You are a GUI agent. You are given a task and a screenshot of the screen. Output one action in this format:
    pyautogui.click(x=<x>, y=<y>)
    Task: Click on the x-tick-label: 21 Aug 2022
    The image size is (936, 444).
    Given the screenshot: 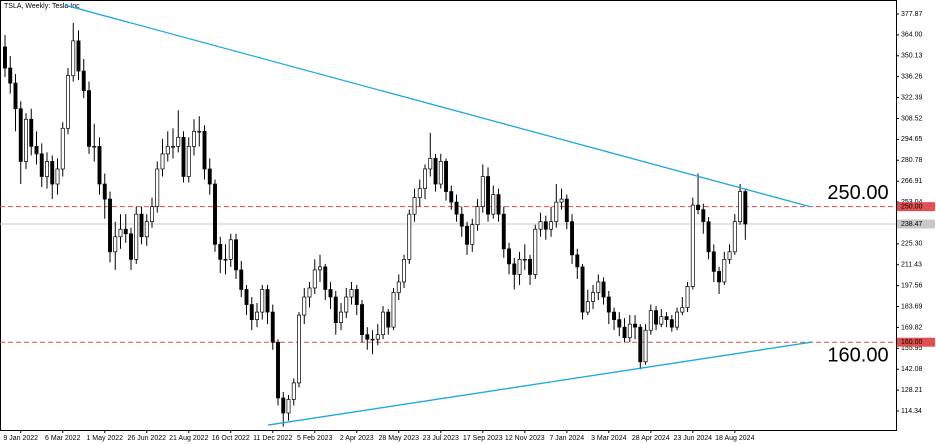 What is the action you would take?
    pyautogui.click(x=188, y=438)
    